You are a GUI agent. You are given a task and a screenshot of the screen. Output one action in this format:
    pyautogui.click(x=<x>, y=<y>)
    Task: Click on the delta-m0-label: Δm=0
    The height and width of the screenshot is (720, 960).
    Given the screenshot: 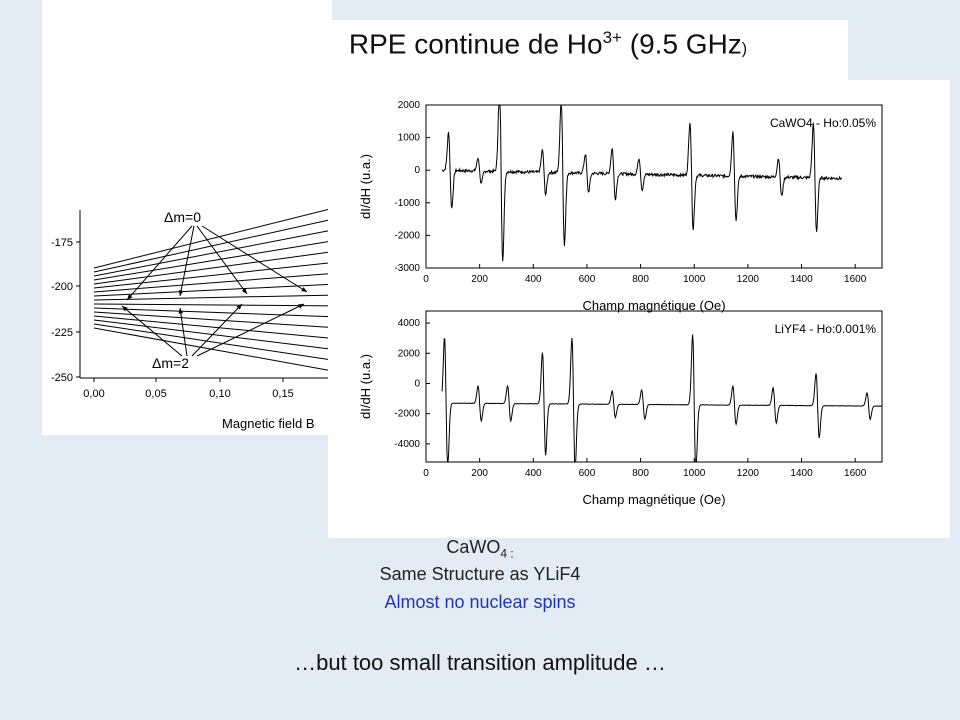 What is the action you would take?
    pyautogui.click(x=182, y=217)
    